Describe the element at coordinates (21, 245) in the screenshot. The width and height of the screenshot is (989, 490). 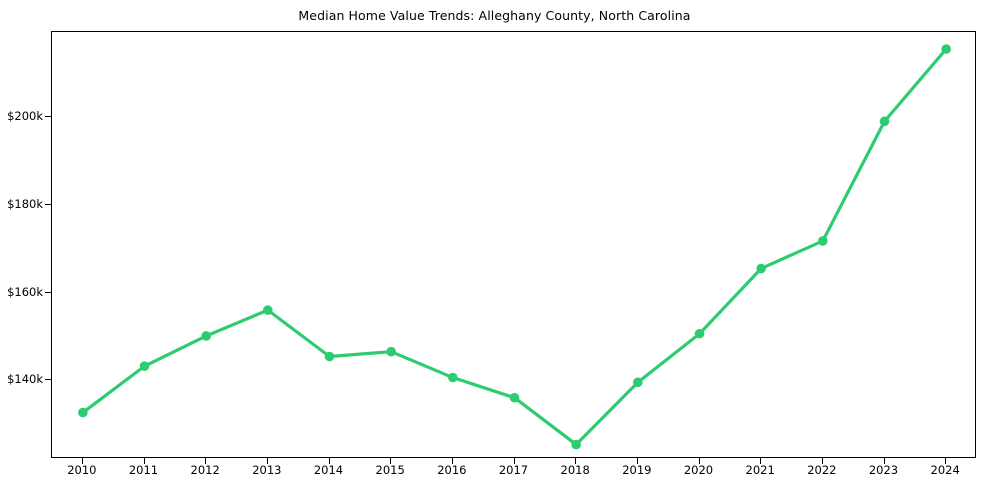
I see `y-axis-tick-labels: $140k $160k $180k $200k` at that location.